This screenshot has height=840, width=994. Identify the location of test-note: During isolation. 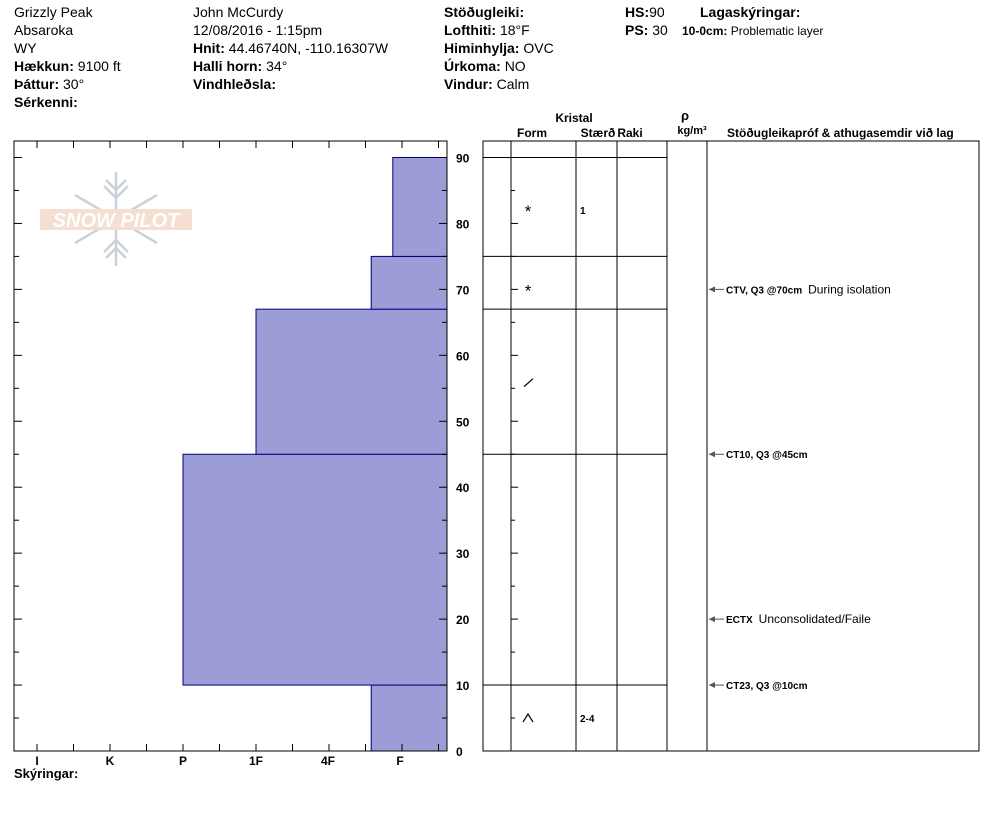
(849, 289).